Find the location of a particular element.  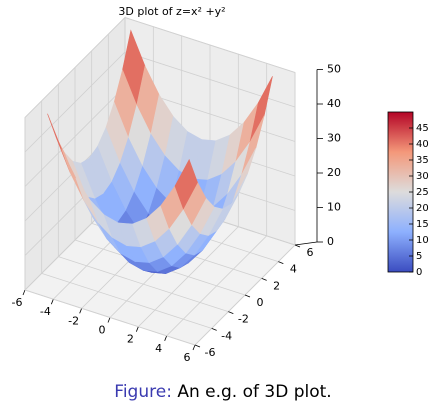

z-tick-label: 30 is located at coordinates (334, 138).